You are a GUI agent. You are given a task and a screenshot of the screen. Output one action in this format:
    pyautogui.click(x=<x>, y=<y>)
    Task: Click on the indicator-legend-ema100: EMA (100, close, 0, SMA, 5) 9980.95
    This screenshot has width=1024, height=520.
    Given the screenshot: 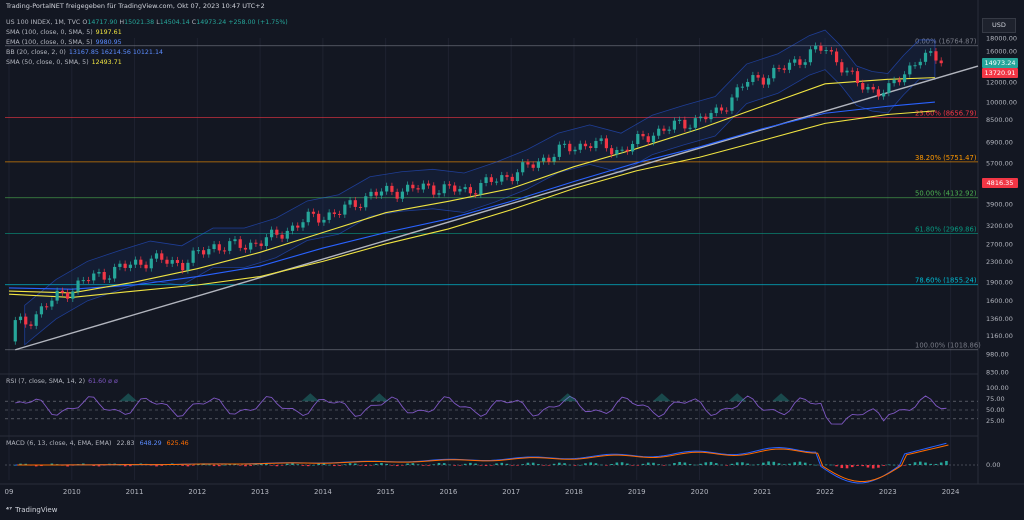 What is the action you would take?
    pyautogui.click(x=64, y=42)
    